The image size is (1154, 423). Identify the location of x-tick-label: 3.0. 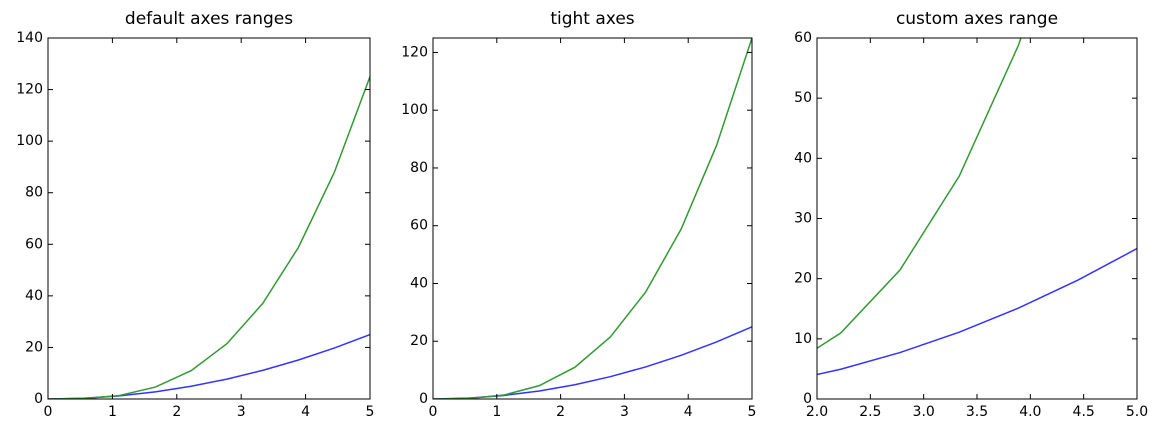
(924, 412).